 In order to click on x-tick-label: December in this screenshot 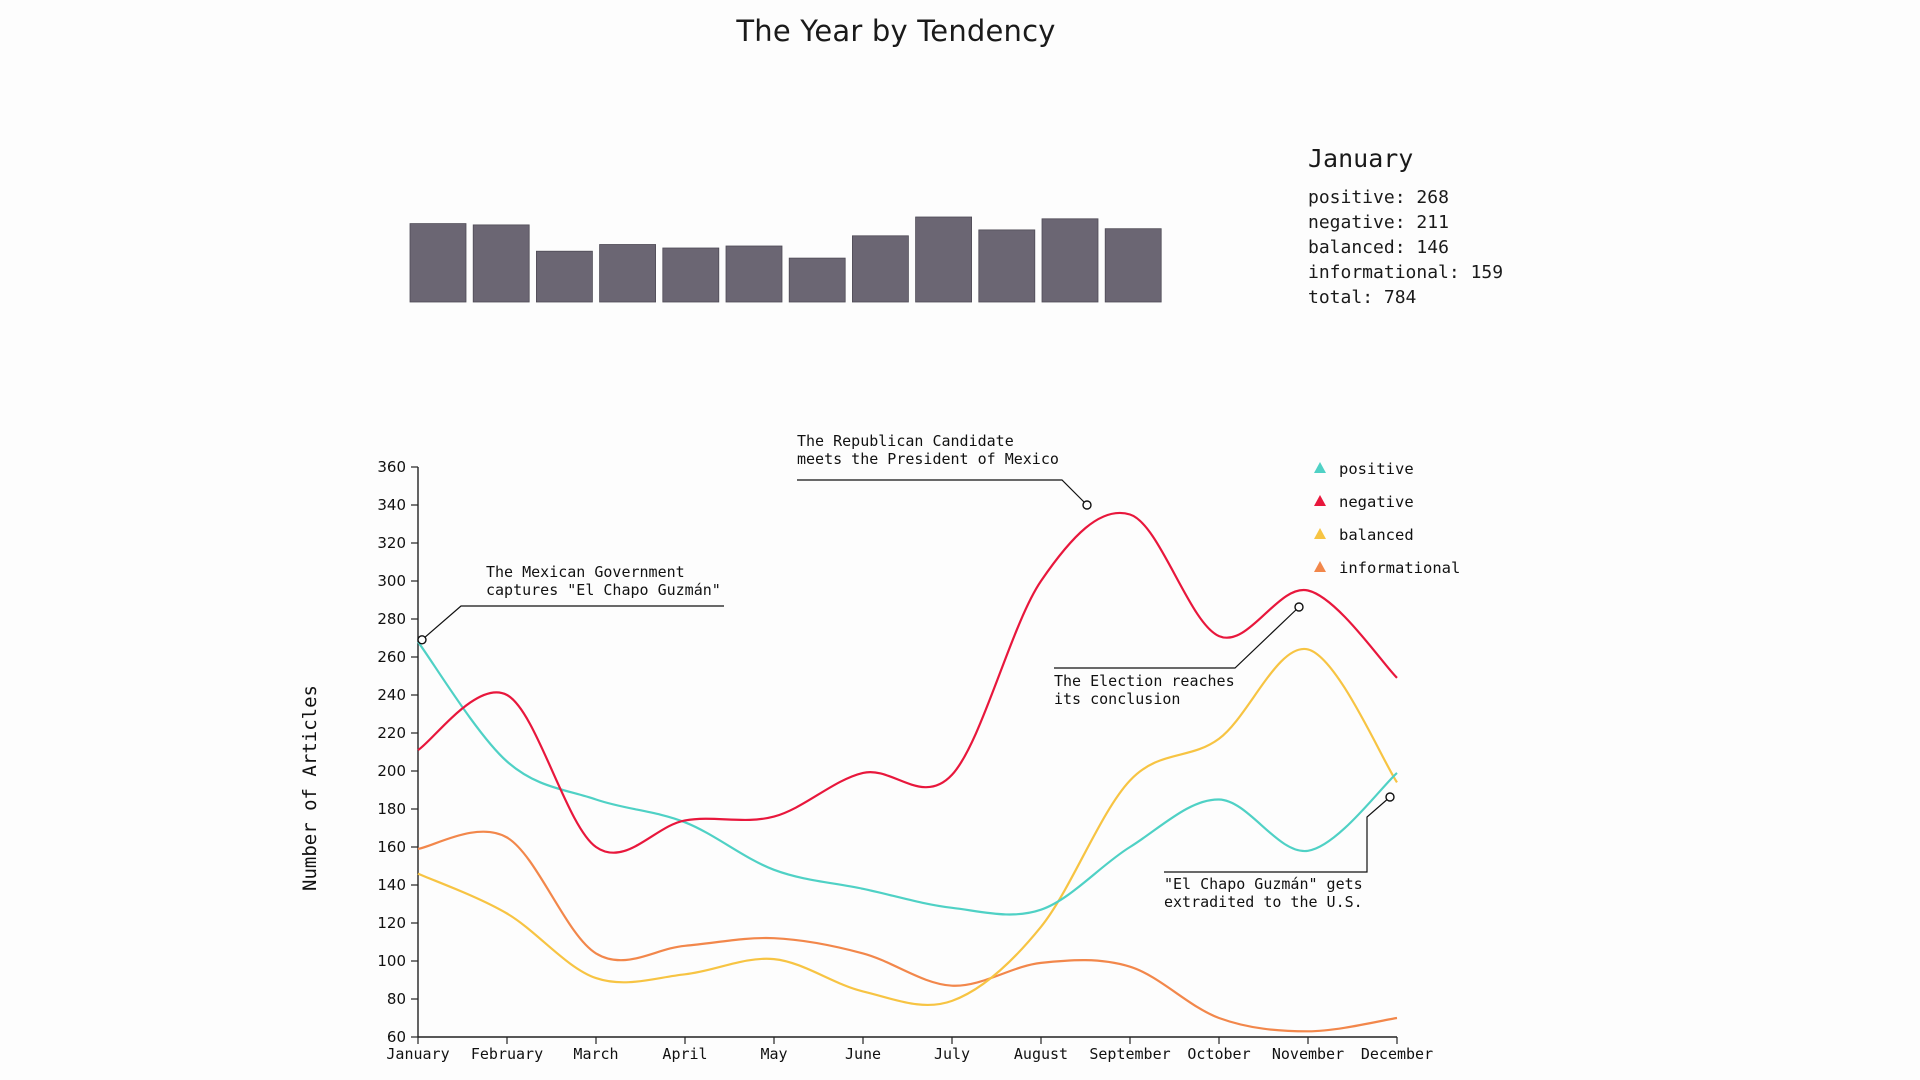, I will do `click(1397, 1054)`.